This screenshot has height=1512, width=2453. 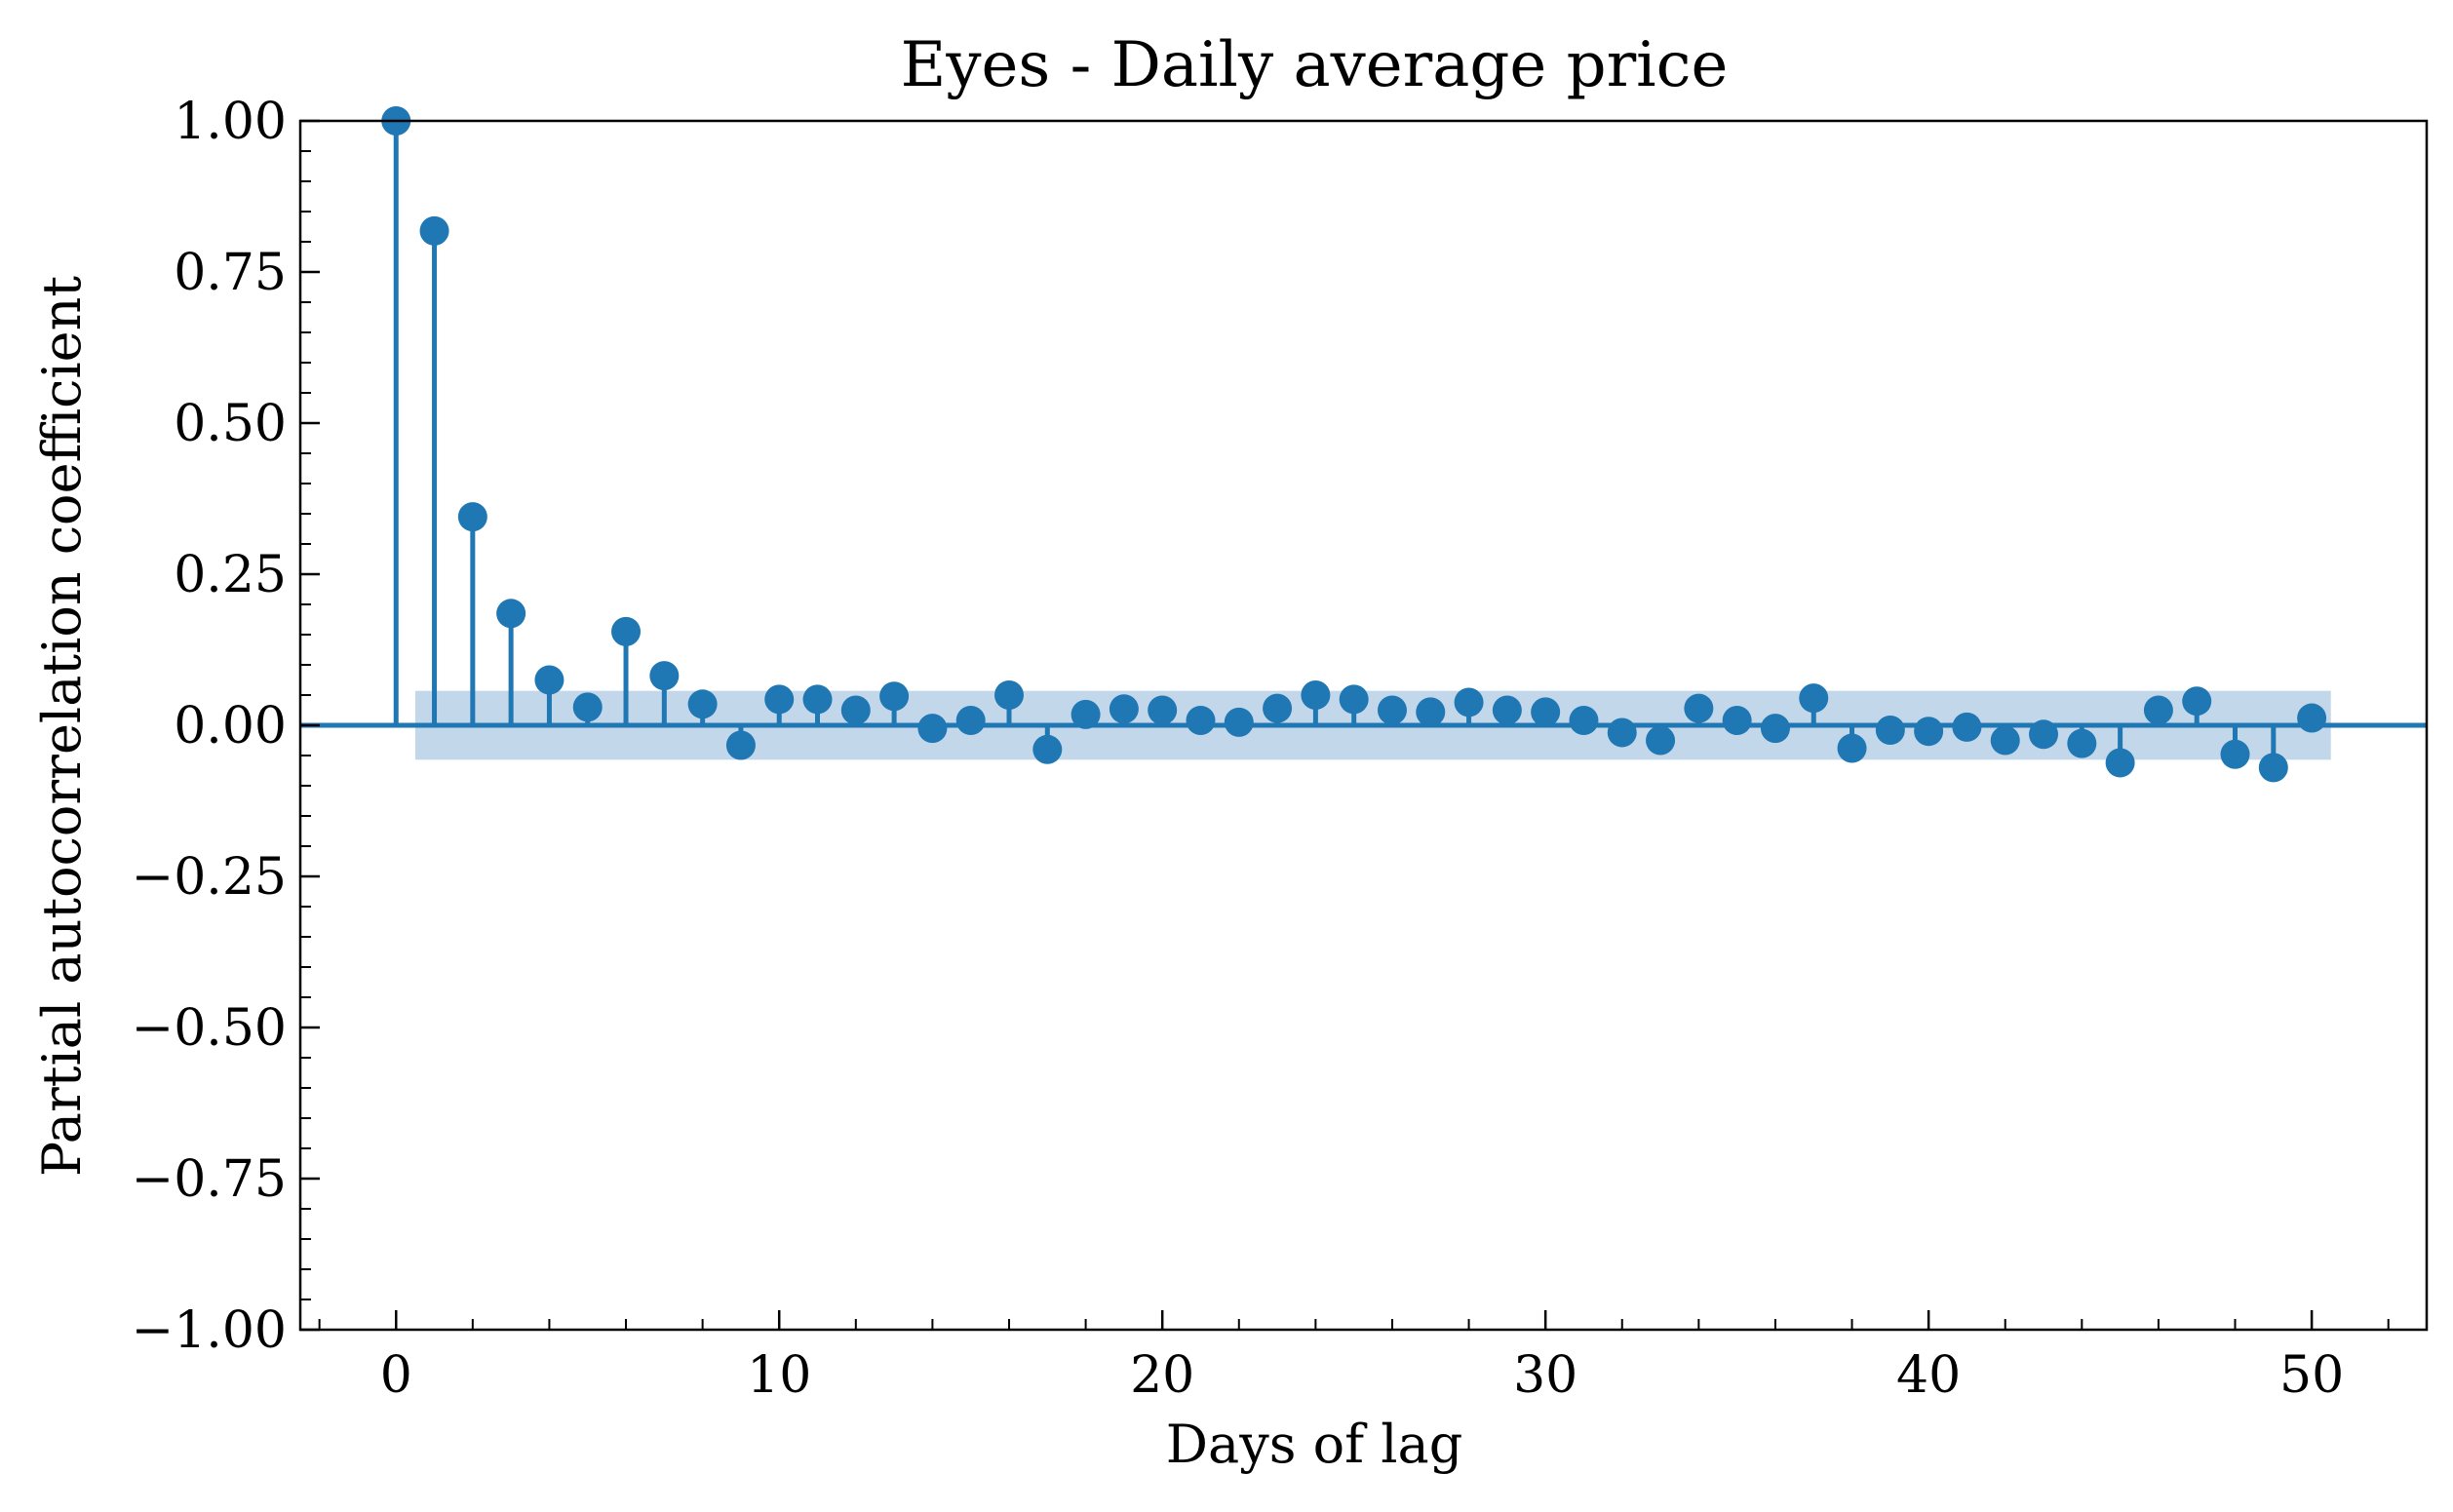 What do you see at coordinates (209, 1028) in the screenshot?
I see `y-tick-label: −0.50` at bounding box center [209, 1028].